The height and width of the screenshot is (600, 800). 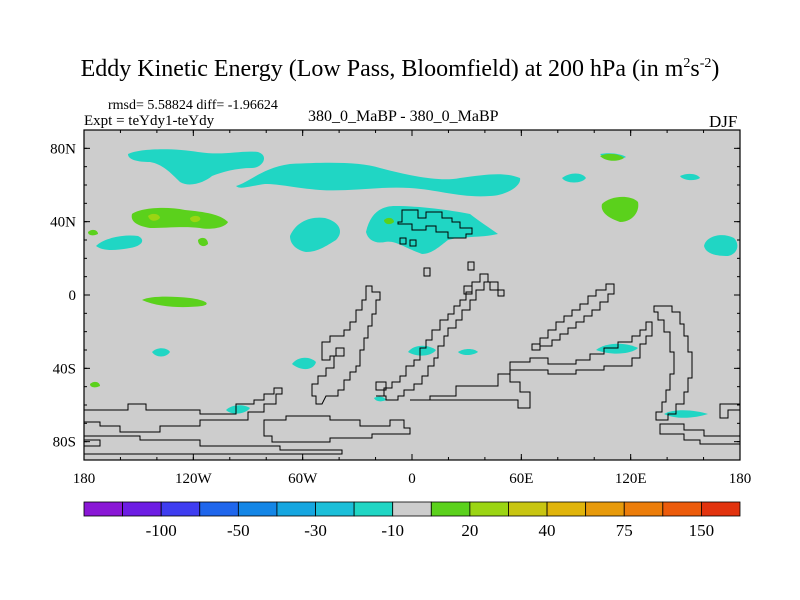 I want to click on colorbar-label: -100, so click(x=161, y=530).